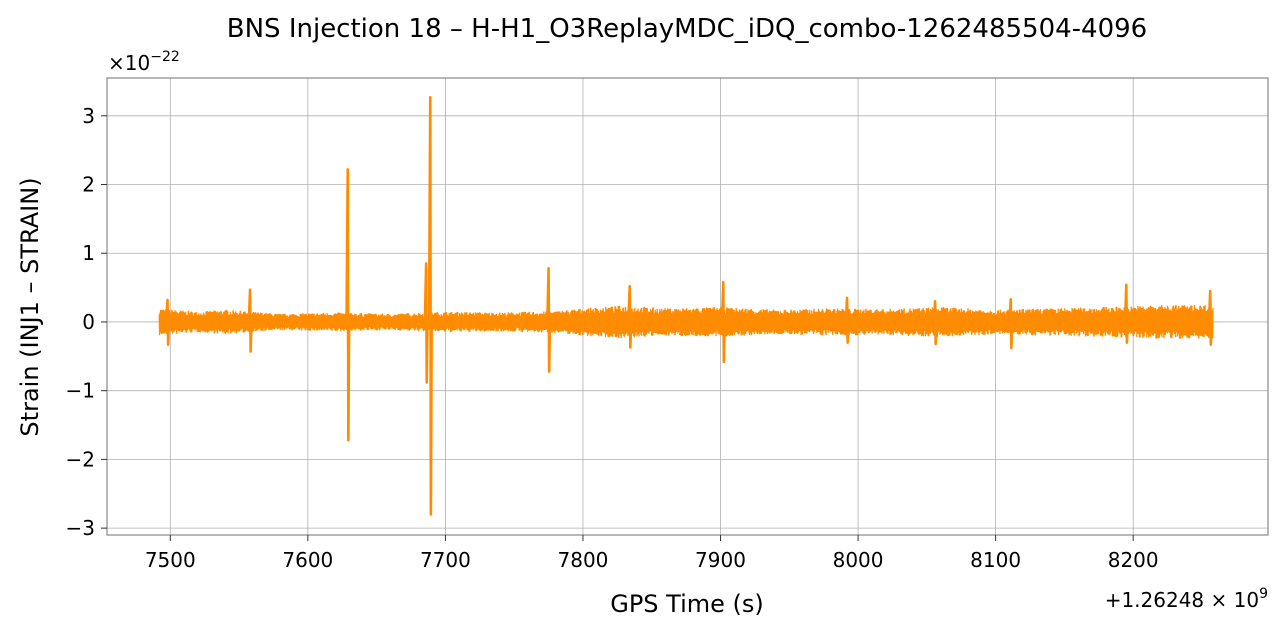 The image size is (1283, 633). Describe the element at coordinates (858, 560) in the screenshot. I see `x-tick-label: 8000` at that location.